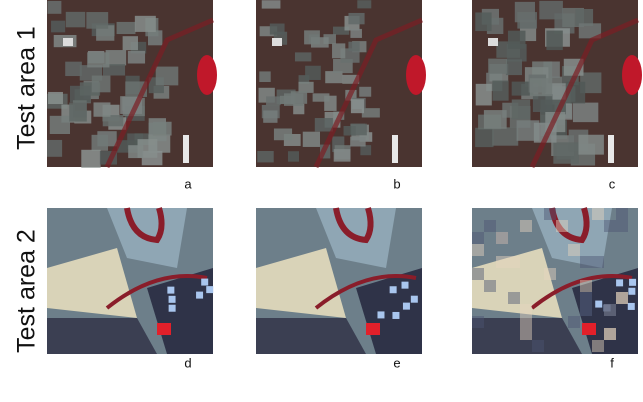  What do you see at coordinates (612, 362) in the screenshot?
I see `panel-label: f` at bounding box center [612, 362].